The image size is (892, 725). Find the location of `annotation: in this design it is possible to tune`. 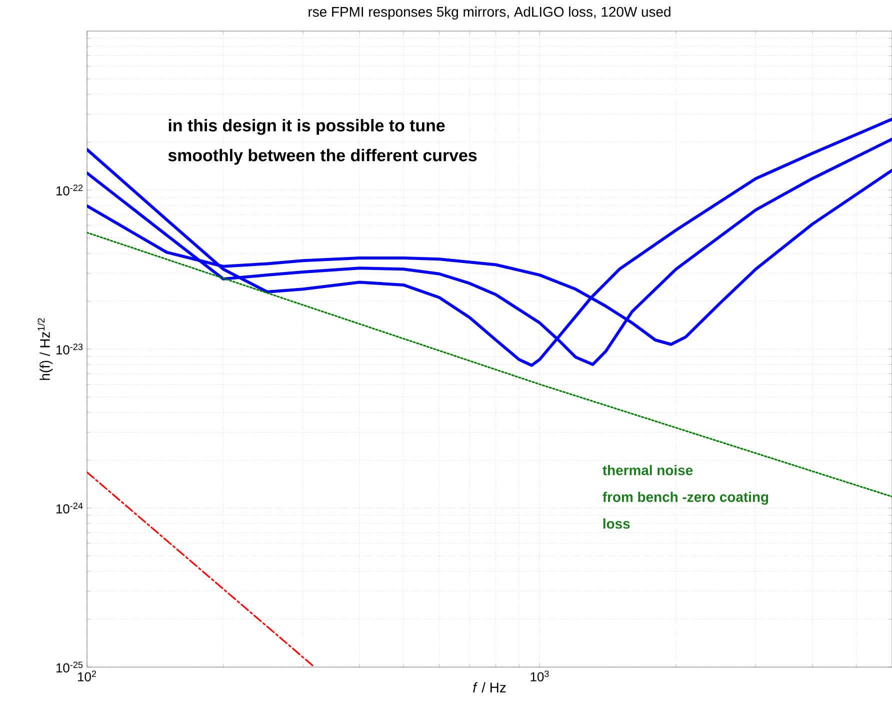

annotation: in this design it is possible to tune is located at coordinates (306, 127).